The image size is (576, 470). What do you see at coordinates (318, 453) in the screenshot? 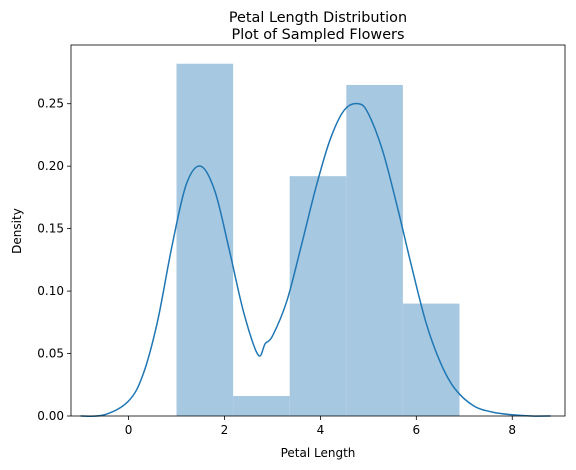
I see `x-axis-label: Petal Length` at bounding box center [318, 453].